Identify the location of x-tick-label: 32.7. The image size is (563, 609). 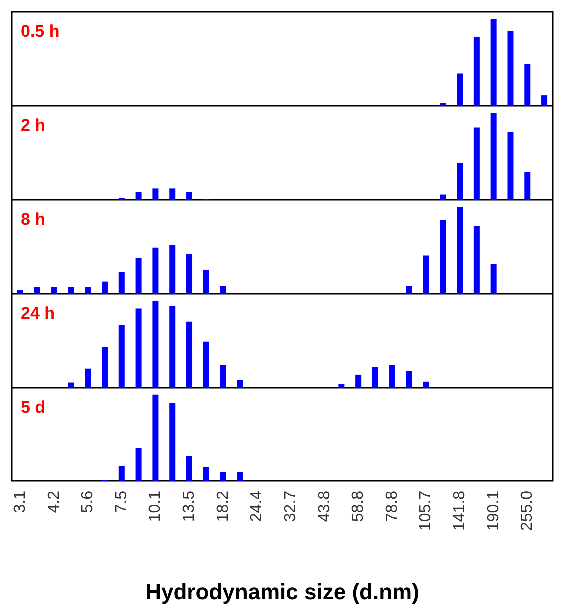
(291, 506).